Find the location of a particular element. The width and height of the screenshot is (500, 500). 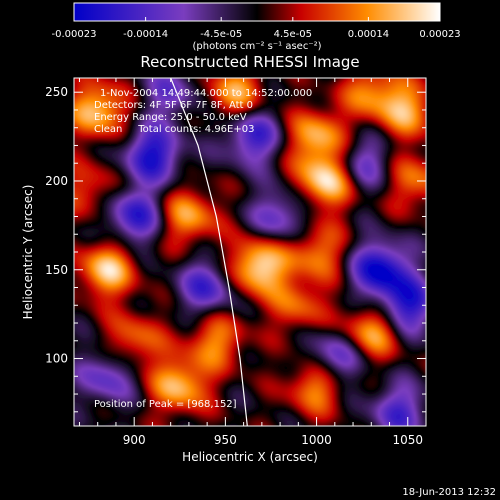

y-tick-label: 150 is located at coordinates (56, 270).